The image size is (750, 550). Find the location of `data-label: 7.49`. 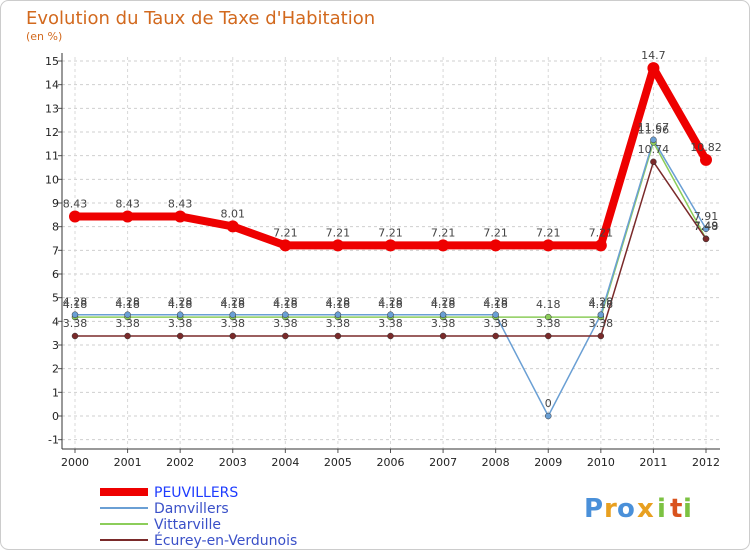

data-label: 7.49 is located at coordinates (706, 226).